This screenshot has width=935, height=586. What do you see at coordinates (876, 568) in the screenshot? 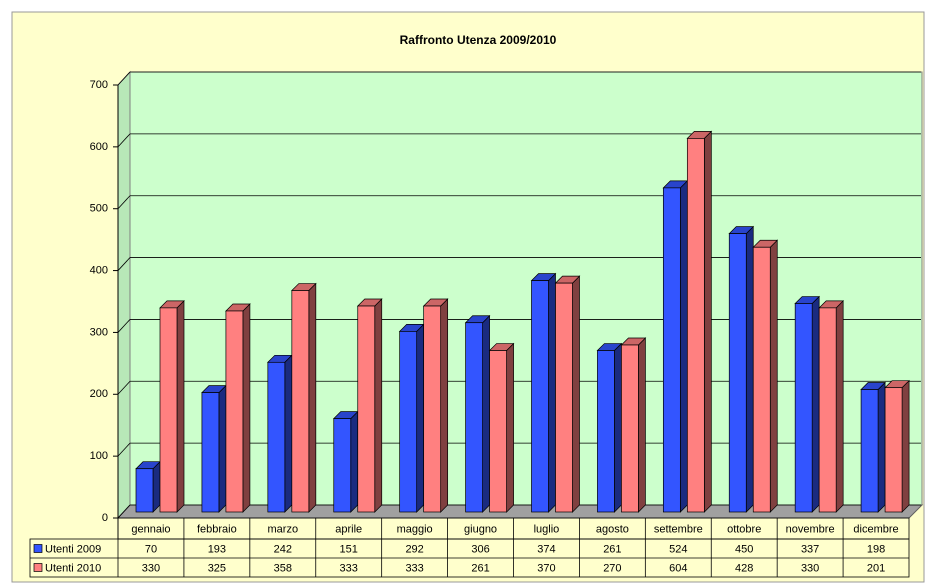
I see `table-value: 201` at bounding box center [876, 568].